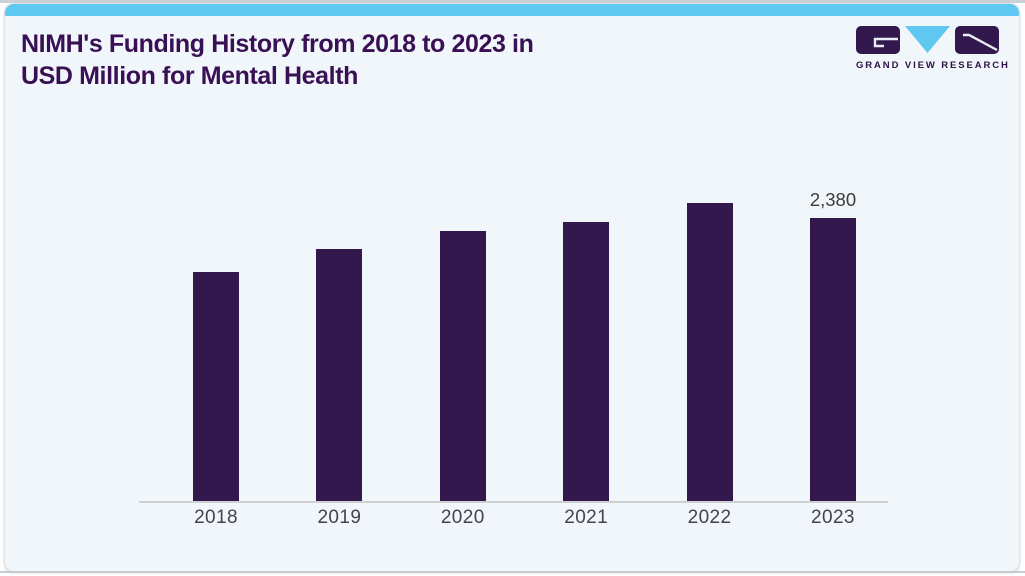 This screenshot has height=576, width=1025. I want to click on window-bottom-edge, so click(512, 572).